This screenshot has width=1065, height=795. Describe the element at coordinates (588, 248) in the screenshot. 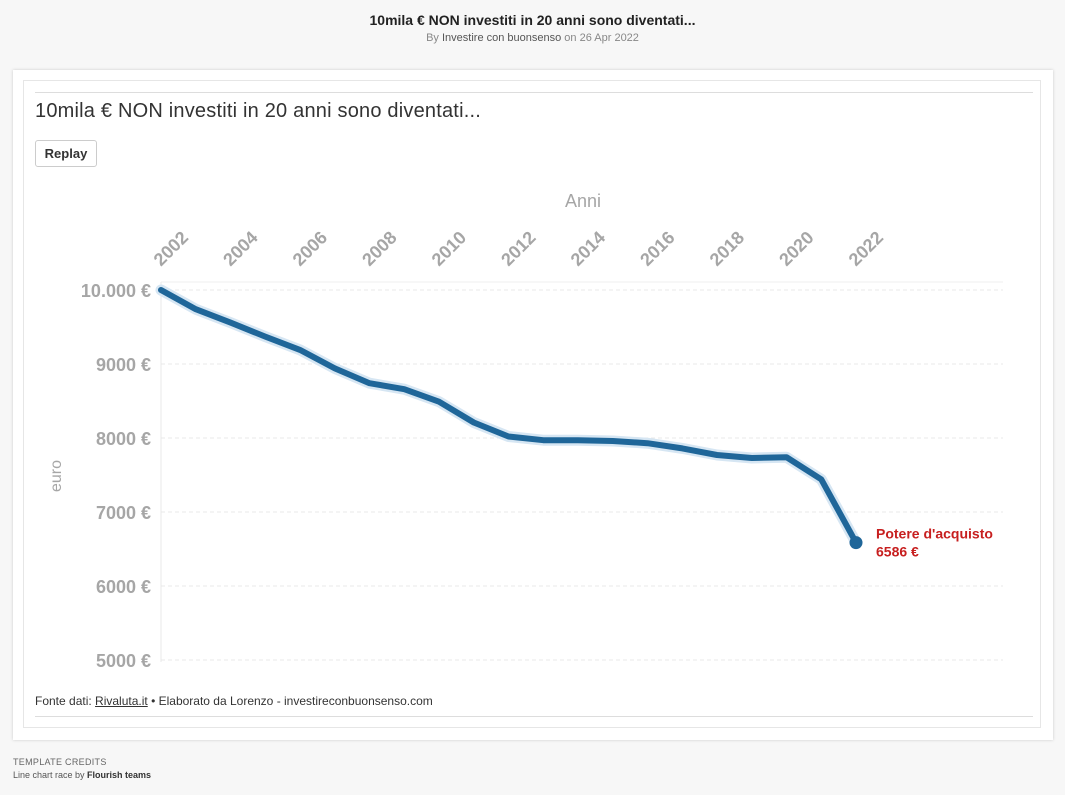

I see `x-tick-label: 2014` at that location.